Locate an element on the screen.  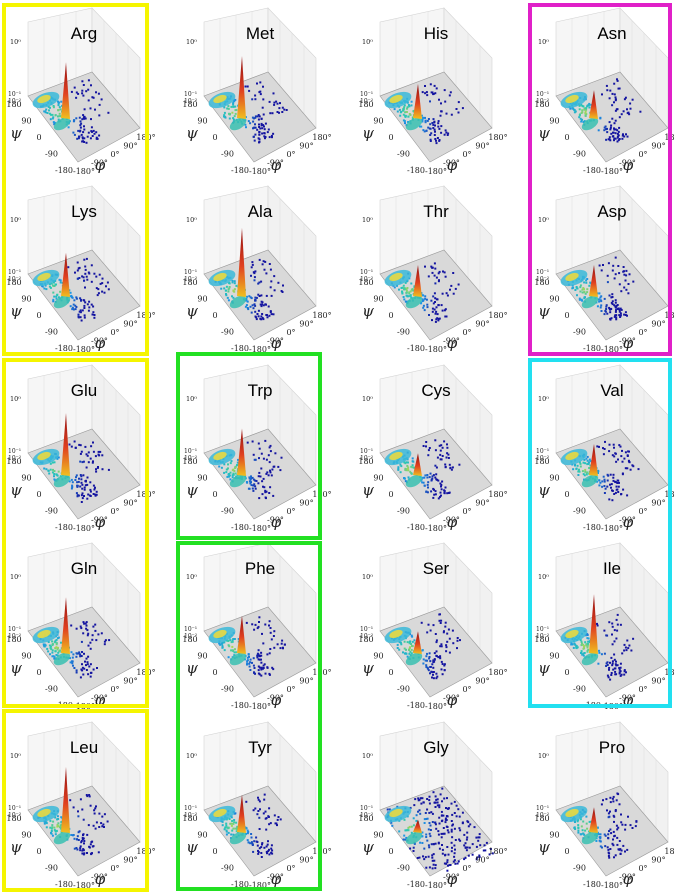
z-tick-top: 10⁰ is located at coordinates (367, 220).